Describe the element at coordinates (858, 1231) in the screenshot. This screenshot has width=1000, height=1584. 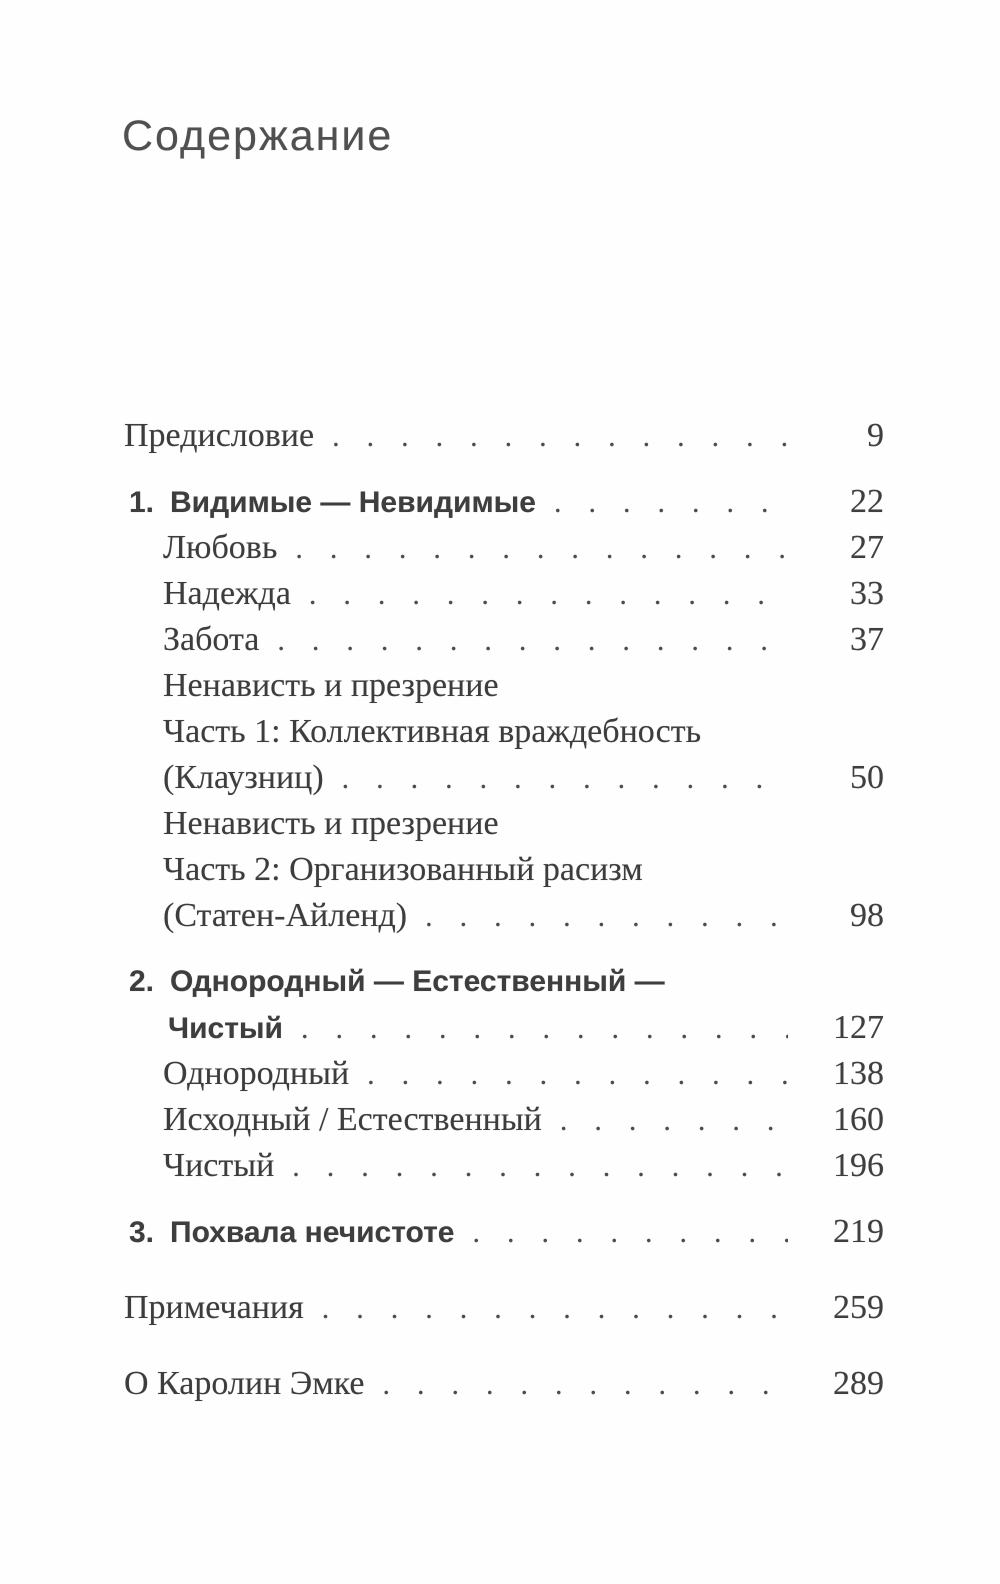
I see `page-number: 219` at that location.